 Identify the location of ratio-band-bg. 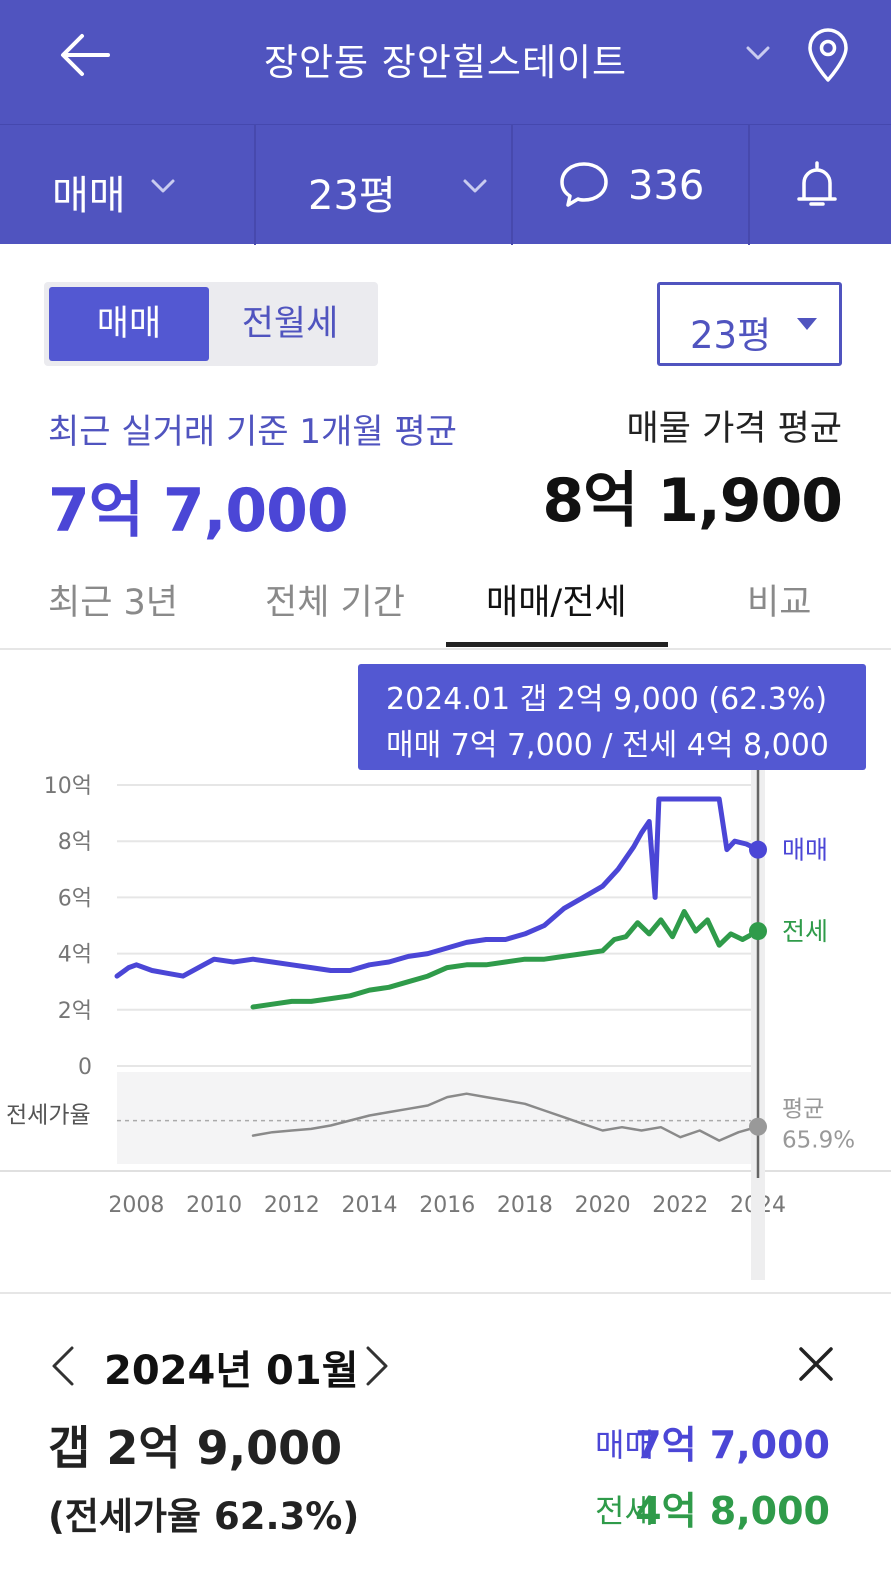
(437, 1118).